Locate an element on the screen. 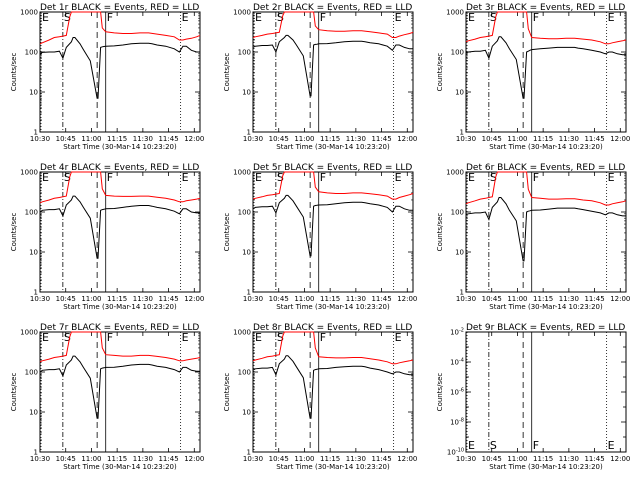 This screenshot has height=480, width=640. chart-title: Det 8r BLACK = Events, RED = LLD is located at coordinates (332, 328).